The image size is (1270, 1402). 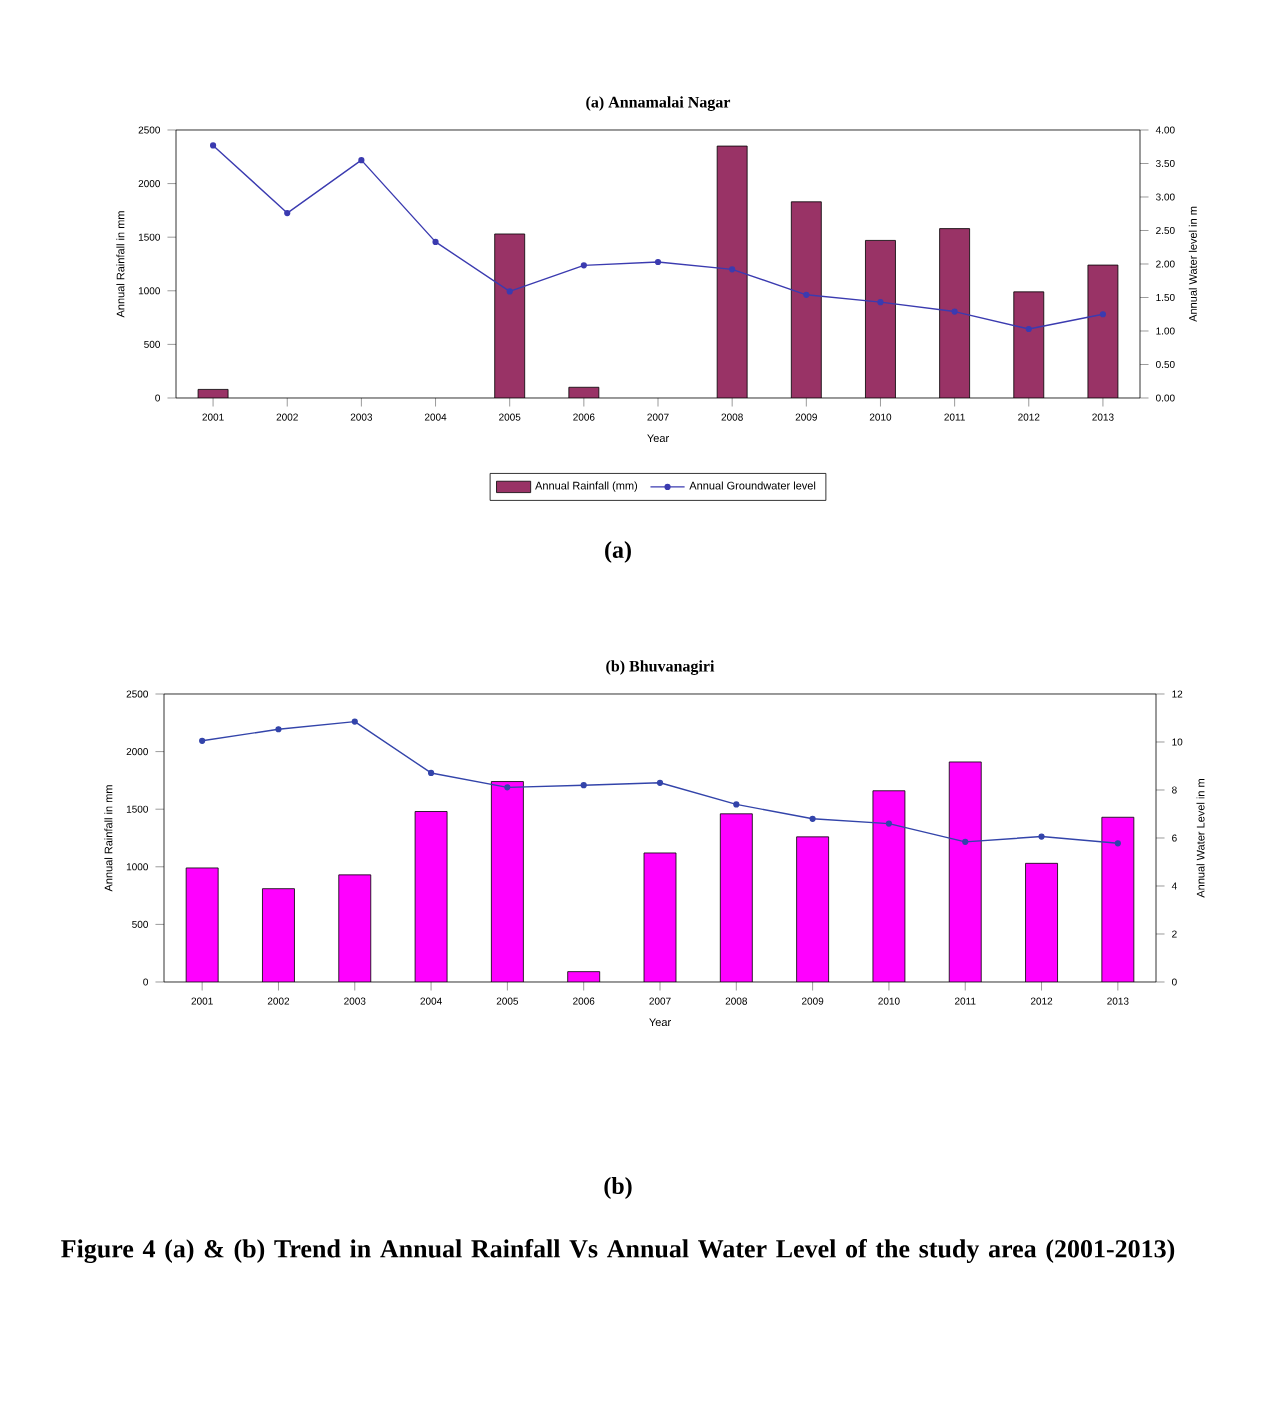 What do you see at coordinates (660, 667) in the screenshot?
I see `chart-title: (b) Bhuvanagiri` at bounding box center [660, 667].